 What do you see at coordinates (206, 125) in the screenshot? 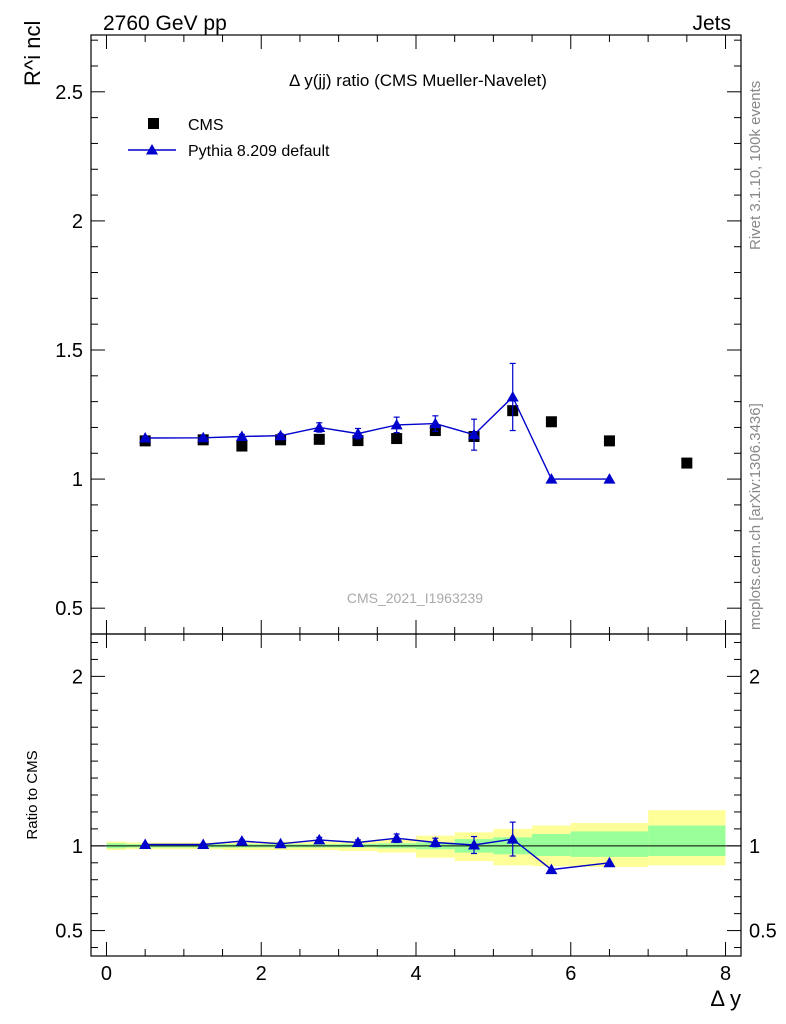
I see `legend-cms-label: CMS` at bounding box center [206, 125].